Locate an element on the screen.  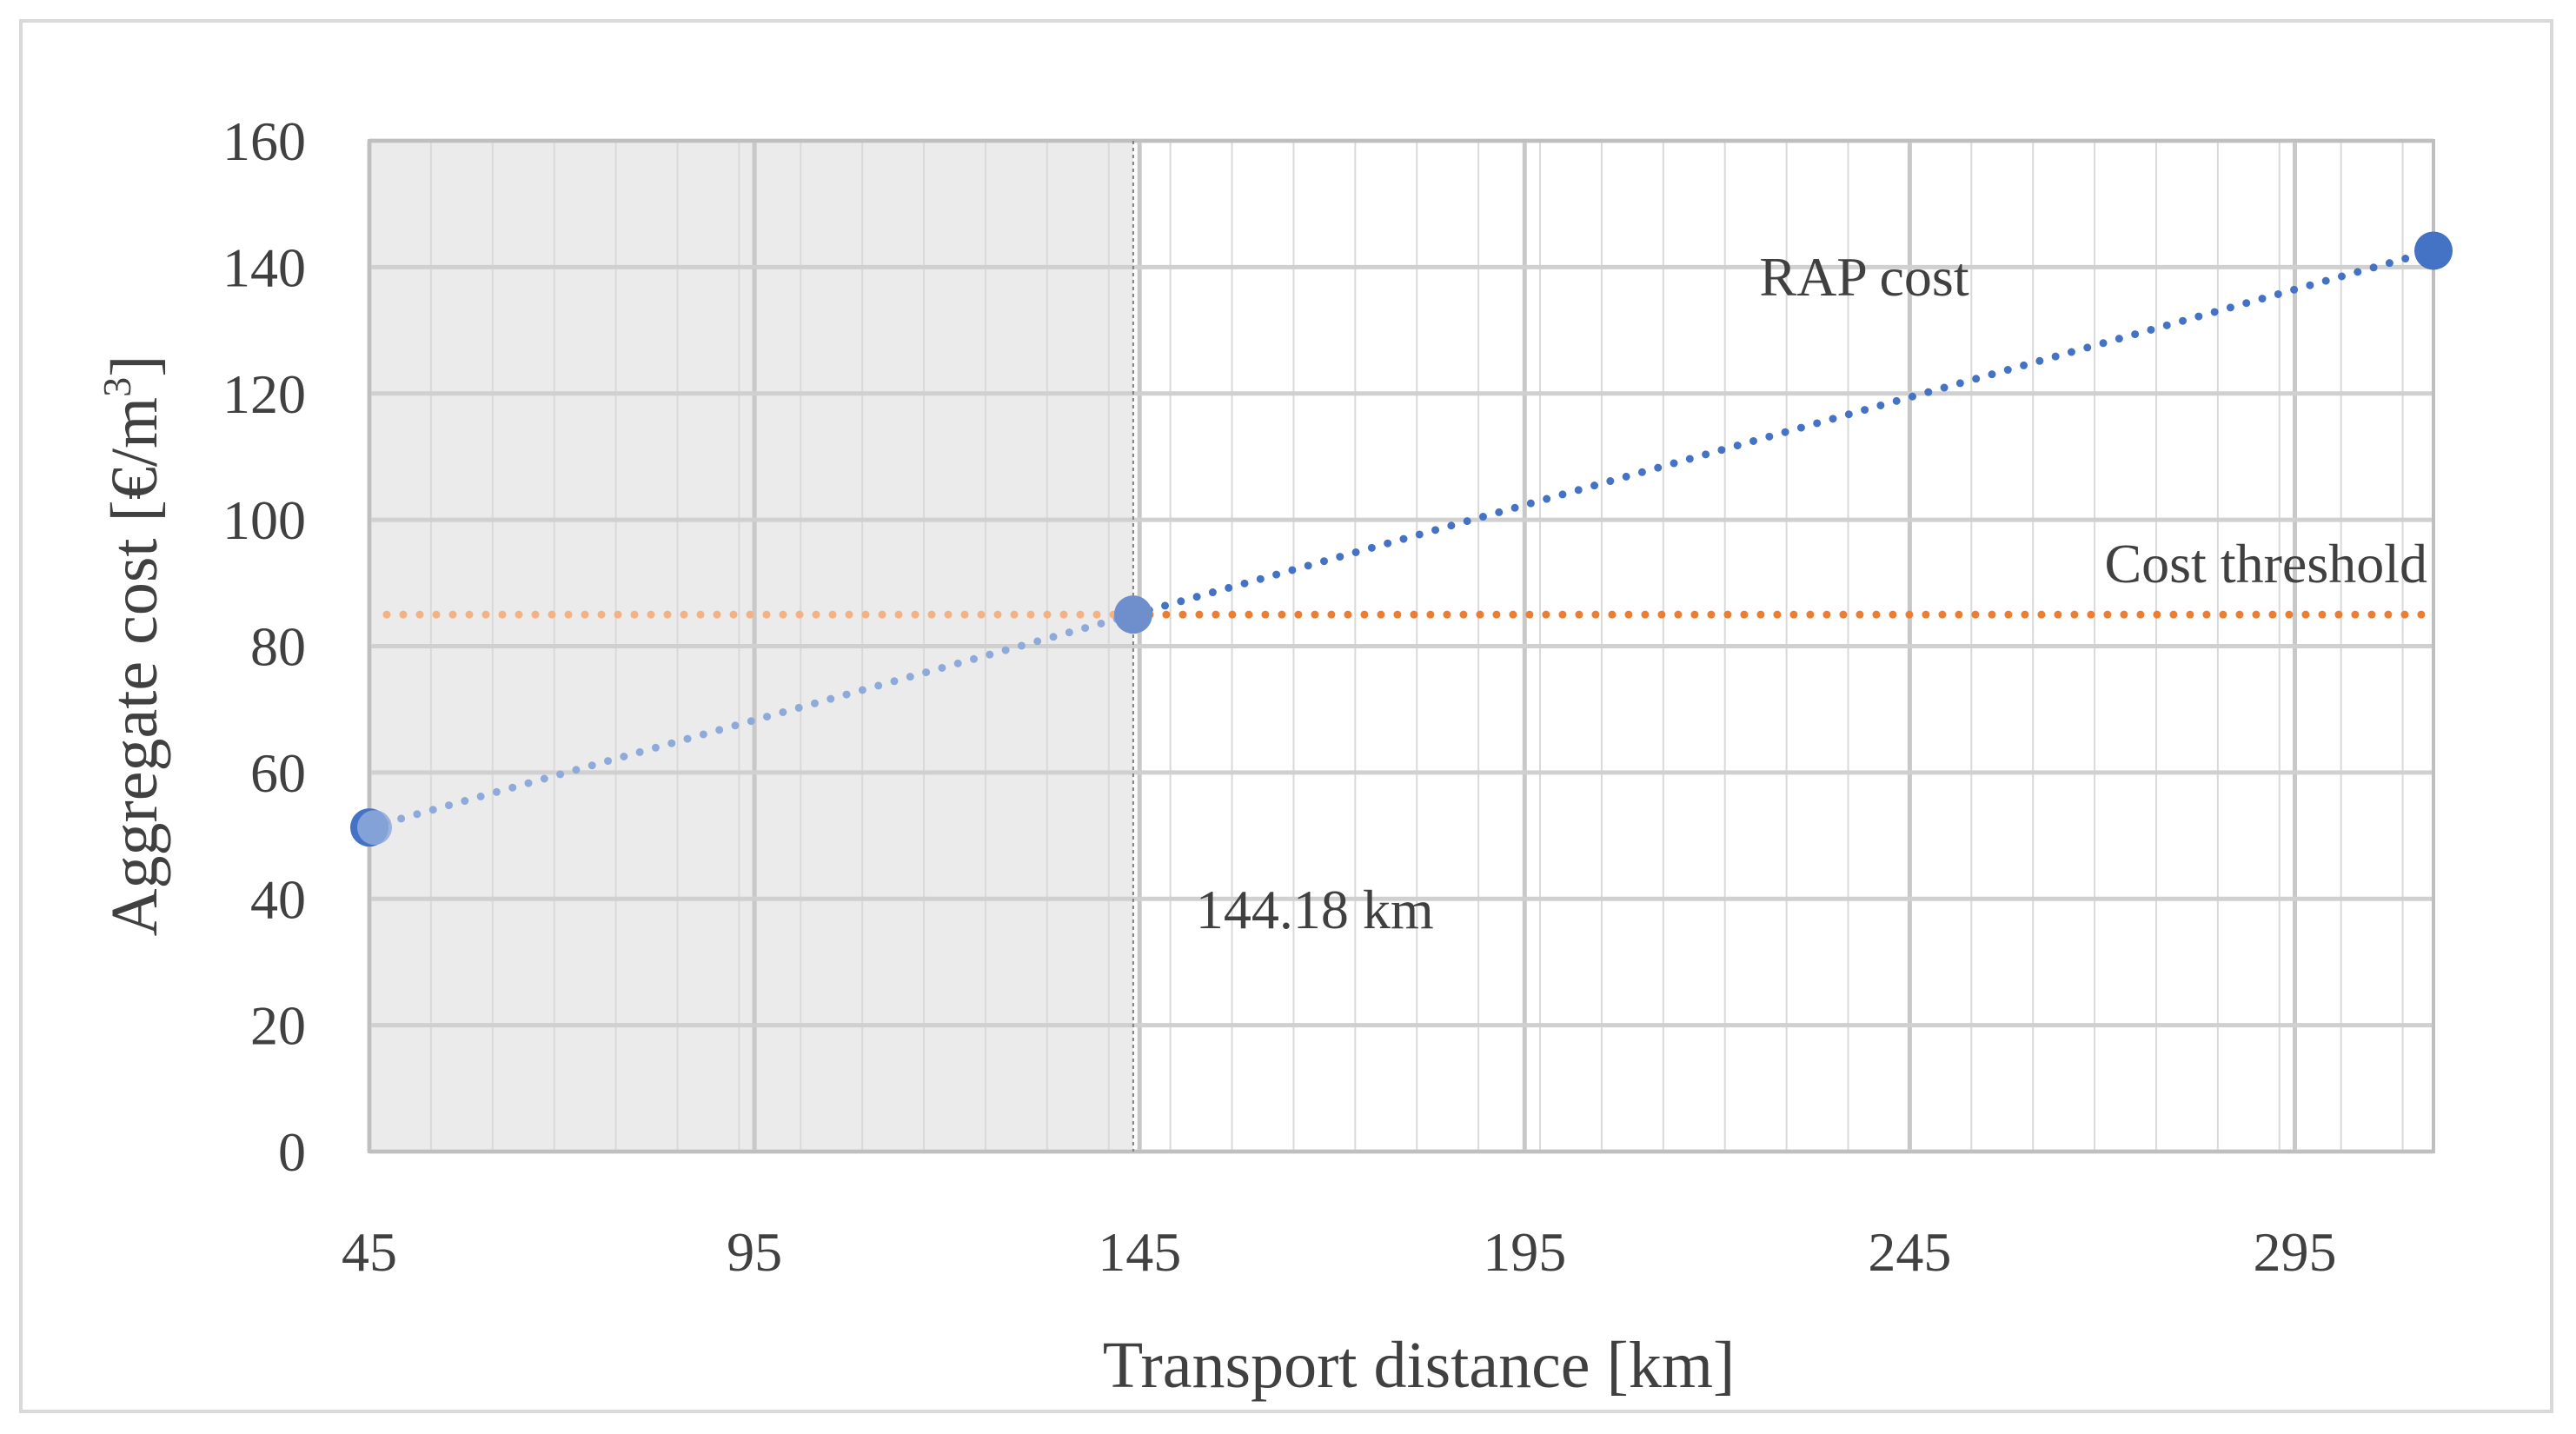
y-tick-label: 80 is located at coordinates (278, 647).